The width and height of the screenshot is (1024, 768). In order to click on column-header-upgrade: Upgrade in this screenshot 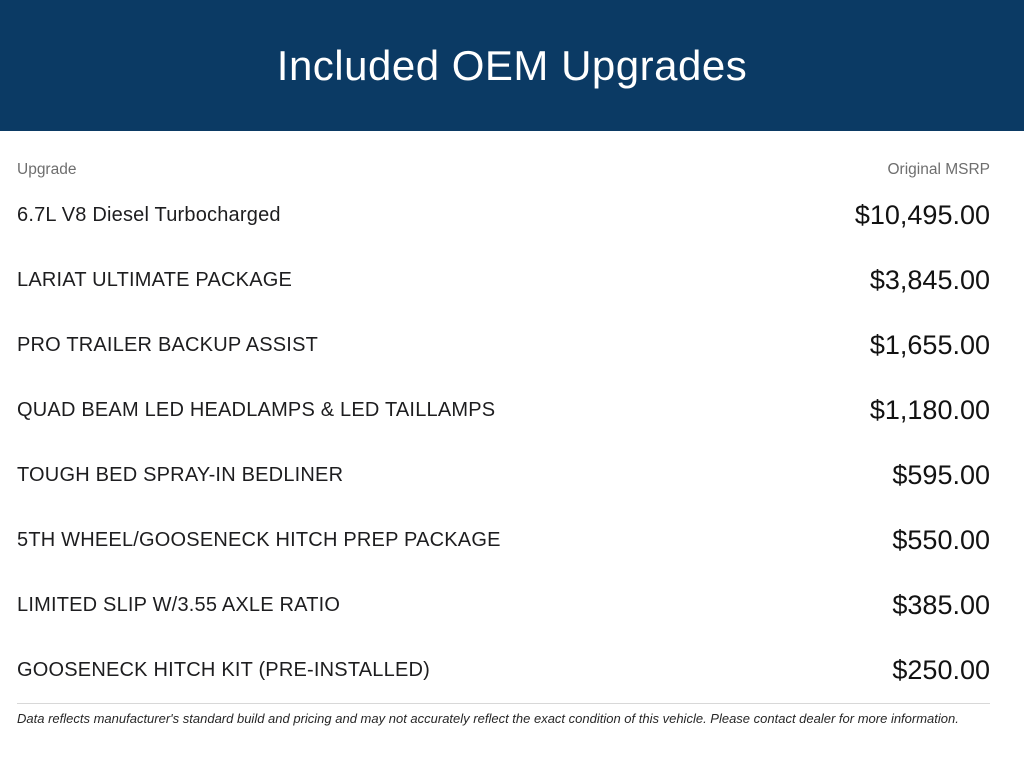, I will do `click(47, 169)`.